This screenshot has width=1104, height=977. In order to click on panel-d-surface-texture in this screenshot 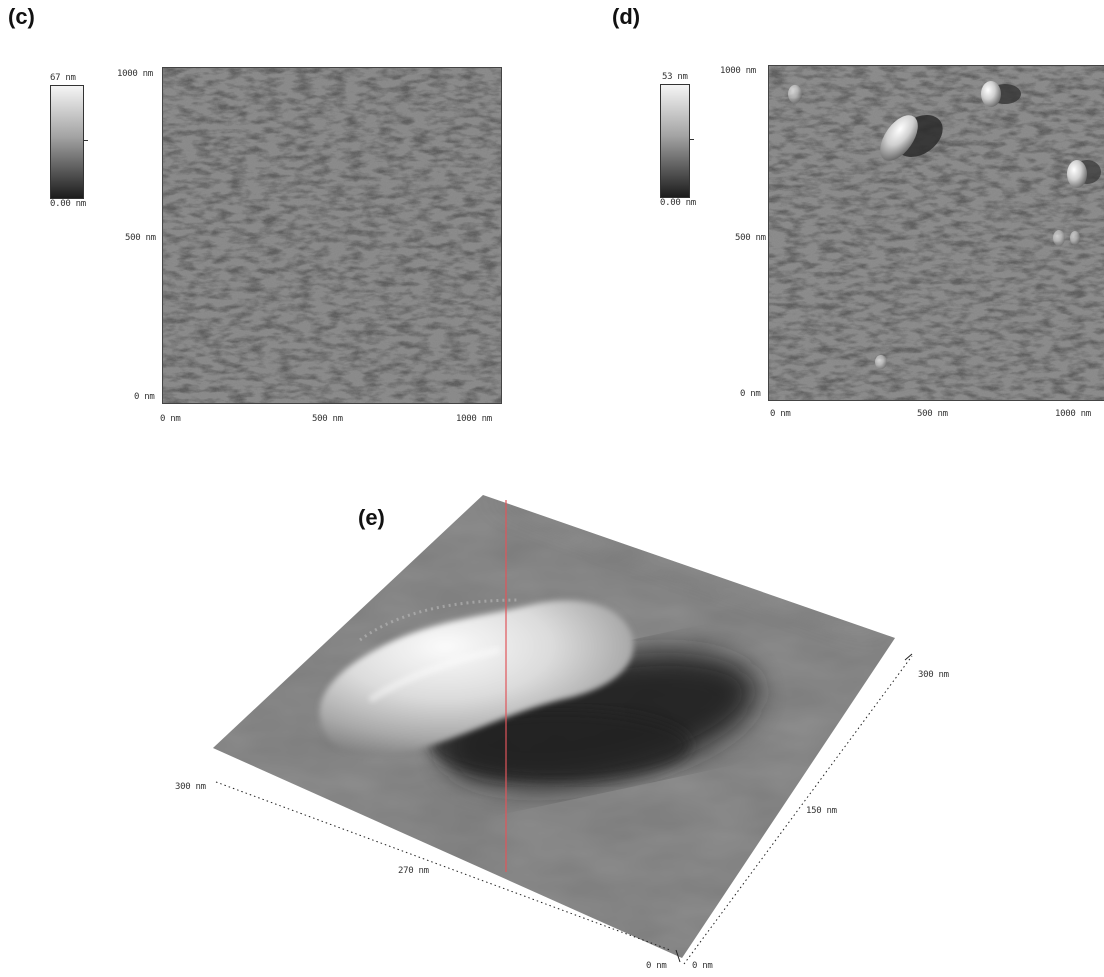, I will do `click(936, 233)`.